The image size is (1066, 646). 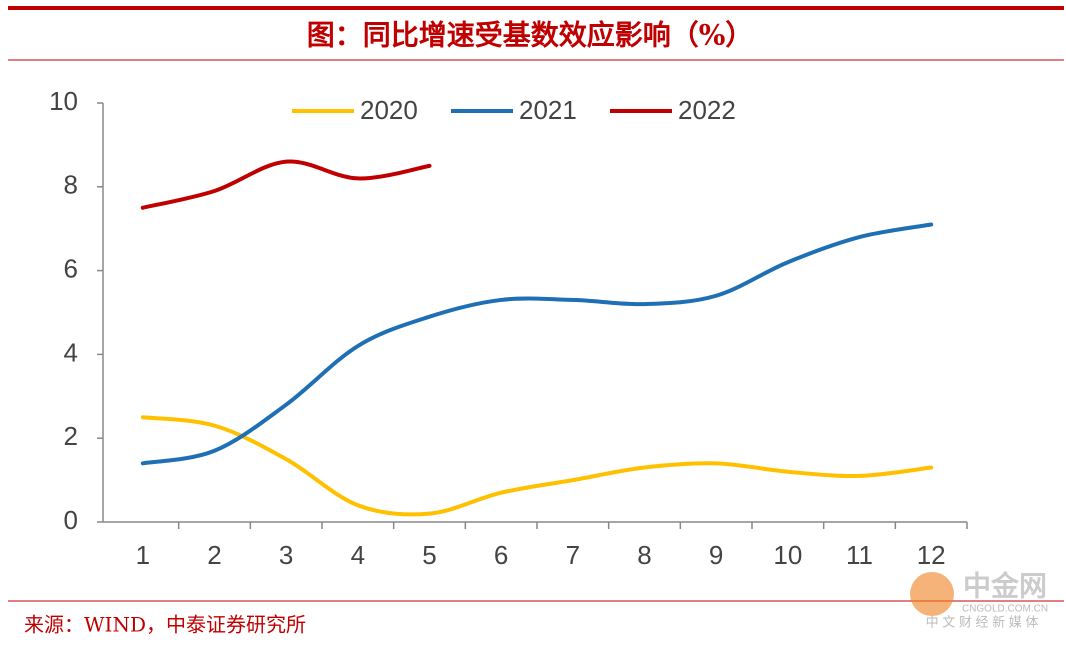 I want to click on source: 来源：WIND，中泰证券研究所, so click(x=165, y=625).